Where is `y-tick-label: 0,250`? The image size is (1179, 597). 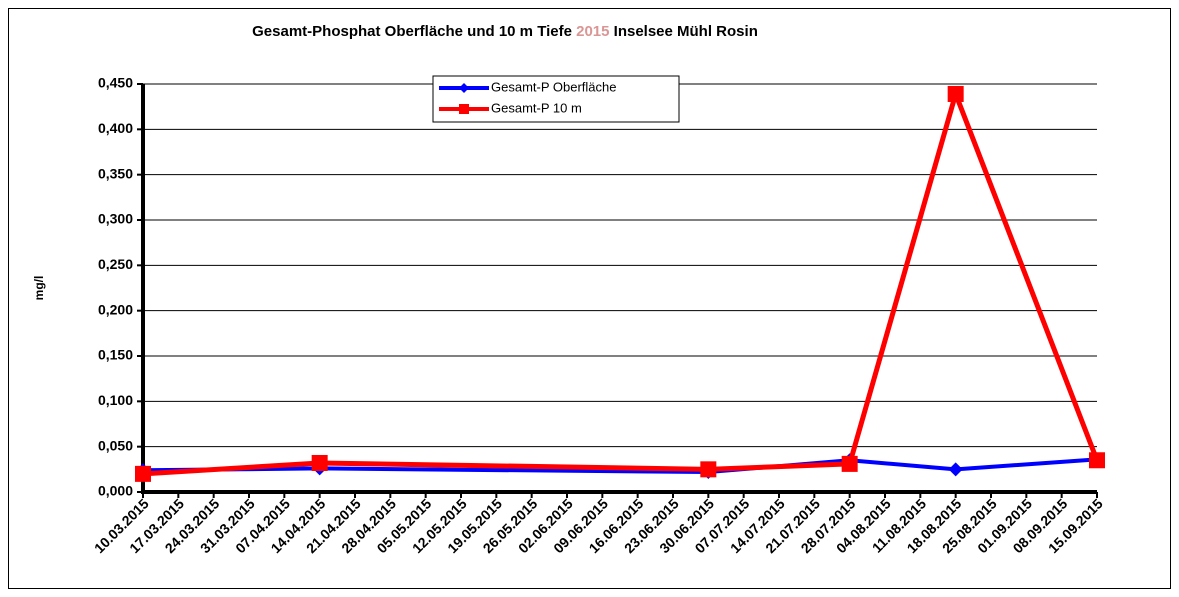
y-tick-label: 0,250 is located at coordinates (115, 264).